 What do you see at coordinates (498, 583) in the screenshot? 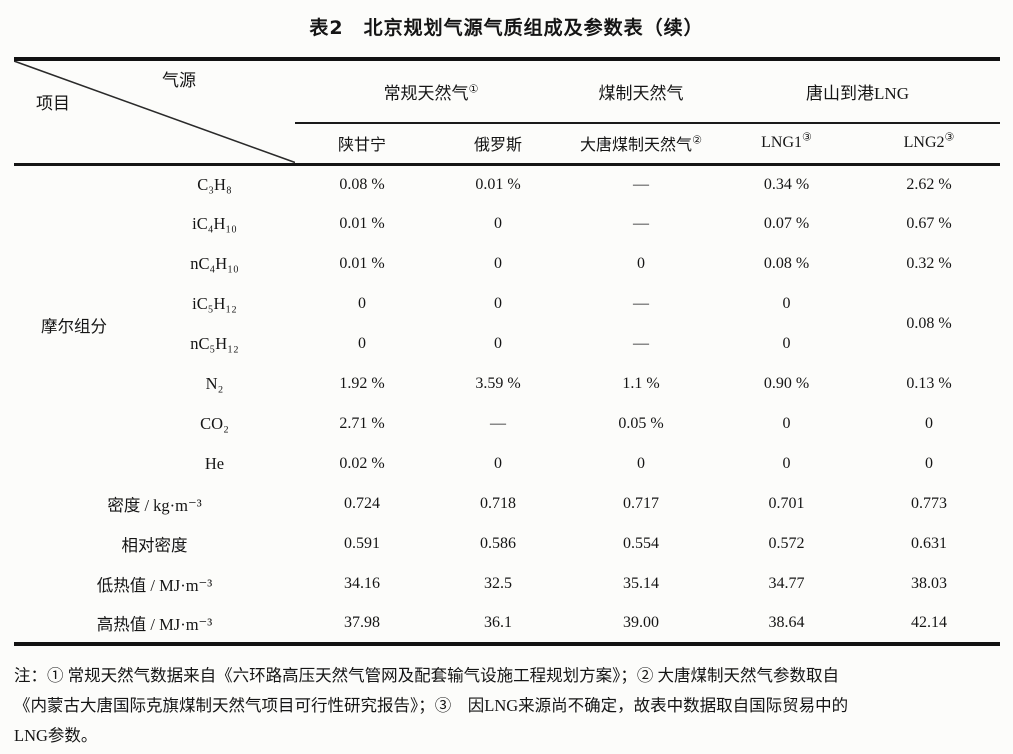
I see `value-cell: 32.5` at bounding box center [498, 583].